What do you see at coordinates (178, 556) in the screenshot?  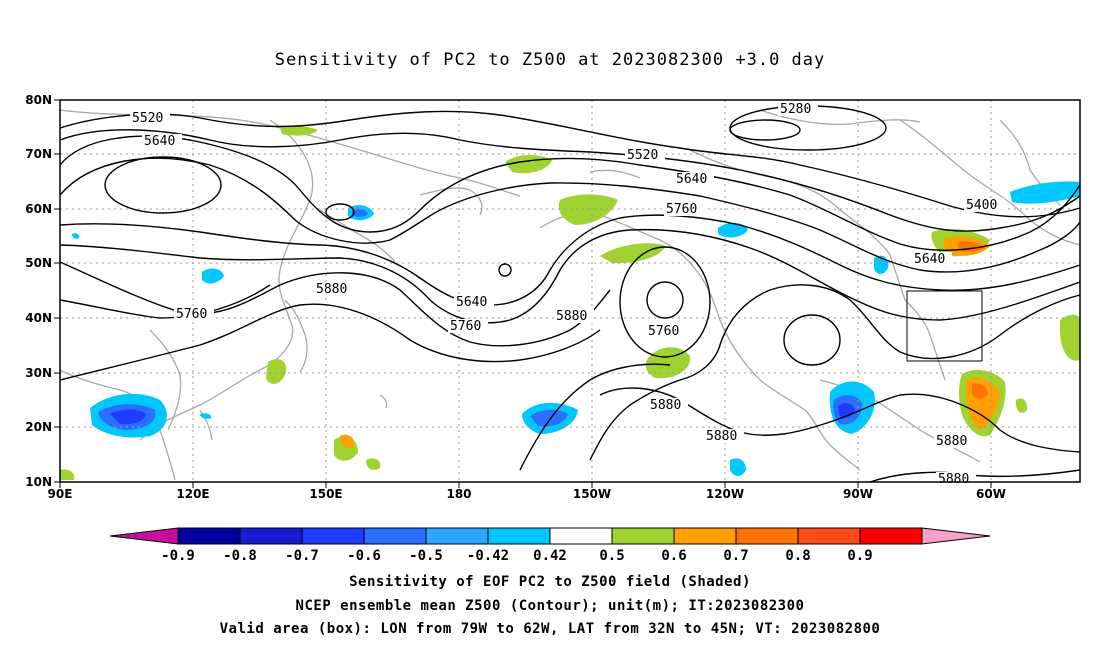 I see `colorbar-tick-label: -0.9` at bounding box center [178, 556].